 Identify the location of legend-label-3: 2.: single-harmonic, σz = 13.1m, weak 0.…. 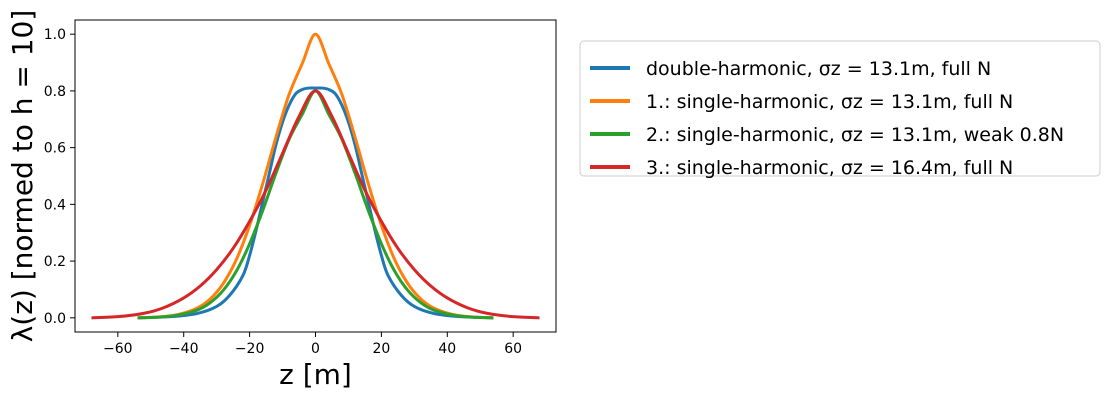
(855, 135).